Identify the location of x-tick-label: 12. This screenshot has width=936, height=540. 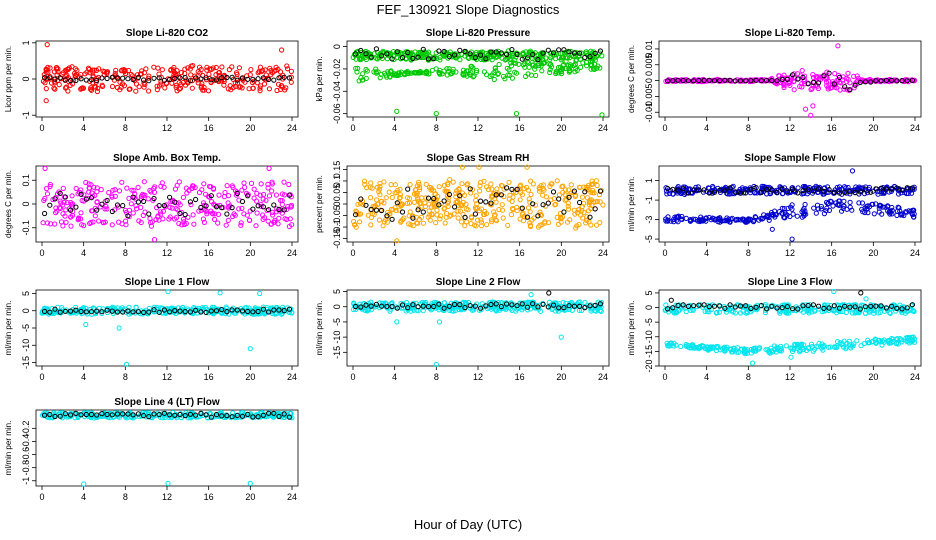
(478, 377).